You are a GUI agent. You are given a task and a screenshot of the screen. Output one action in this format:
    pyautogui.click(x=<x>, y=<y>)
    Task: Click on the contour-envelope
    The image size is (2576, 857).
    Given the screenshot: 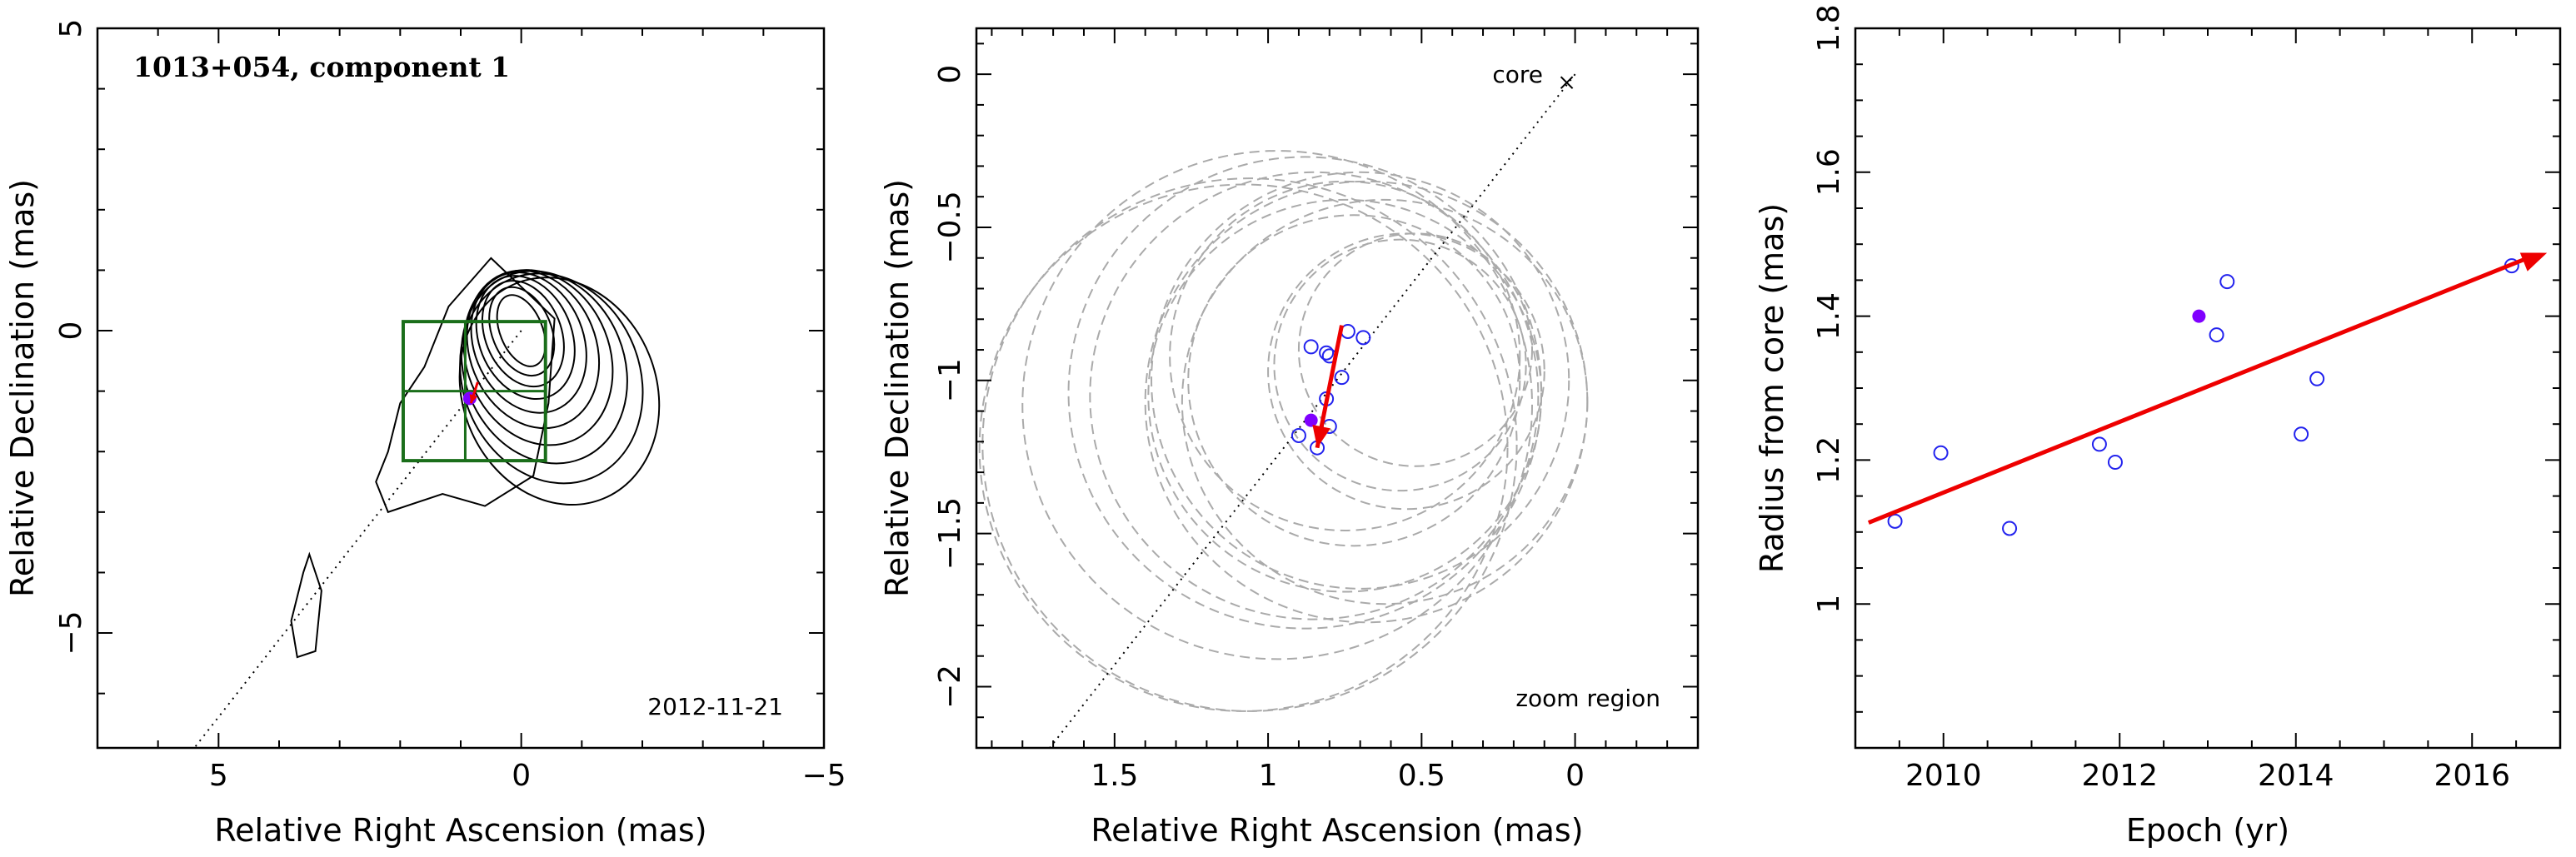 What is the action you would take?
    pyautogui.click(x=465, y=385)
    